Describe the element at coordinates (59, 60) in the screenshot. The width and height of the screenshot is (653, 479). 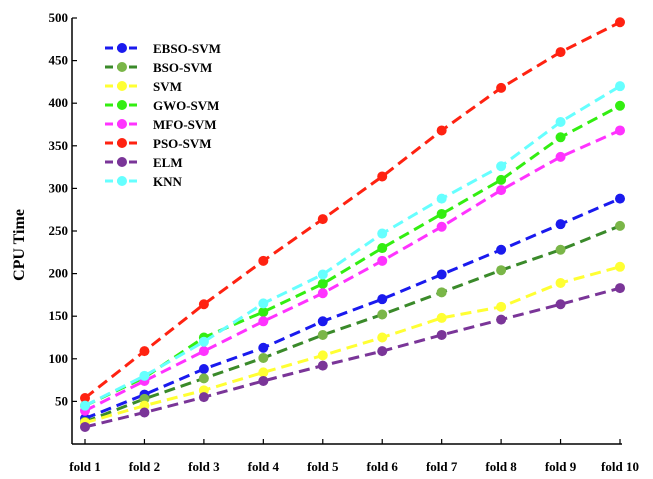
I see `y-tick-label: 450` at that location.